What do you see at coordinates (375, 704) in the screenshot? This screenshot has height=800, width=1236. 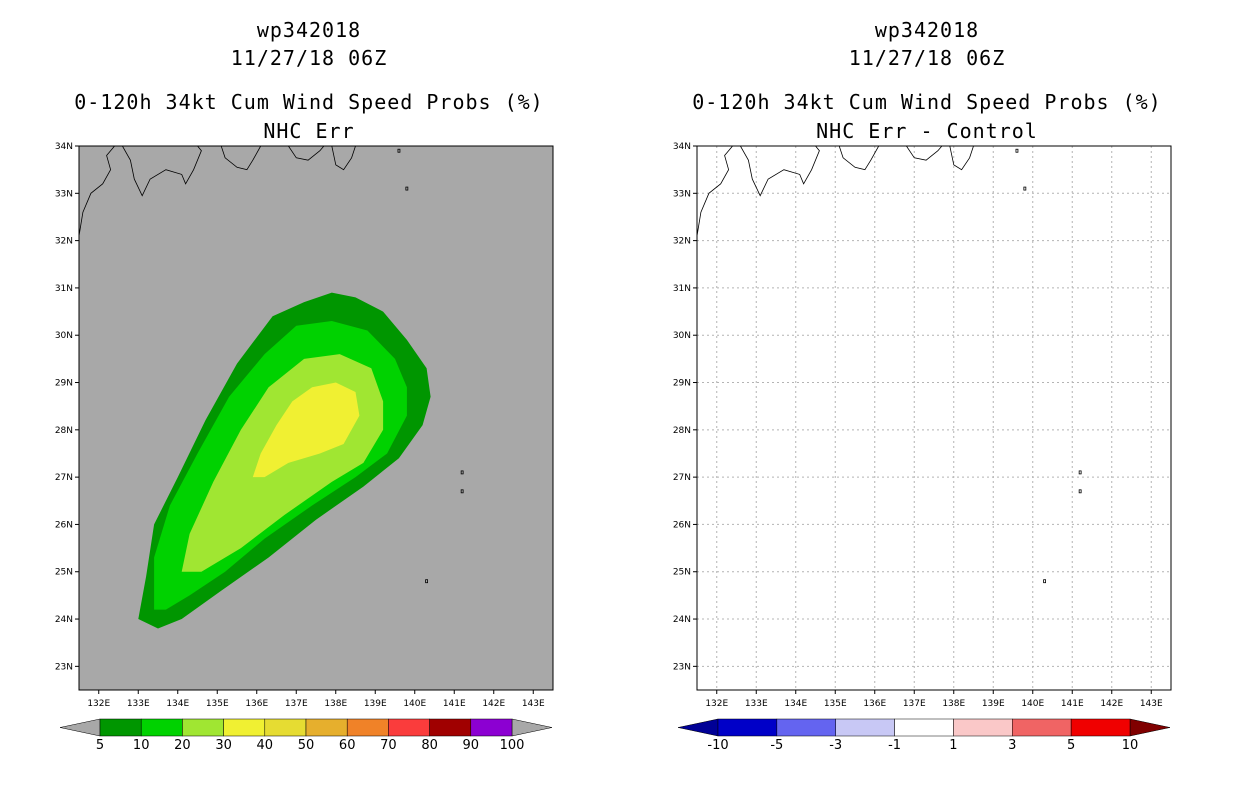 I see `x-tick-label: 139E` at bounding box center [375, 704].